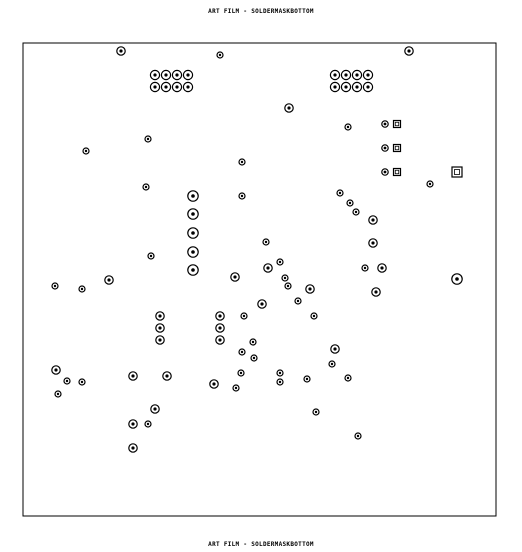 Image resolution: width=522 pixels, height=552 pixels. Describe the element at coordinates (397, 124) in the screenshot. I see `square-pad-hole` at that location.